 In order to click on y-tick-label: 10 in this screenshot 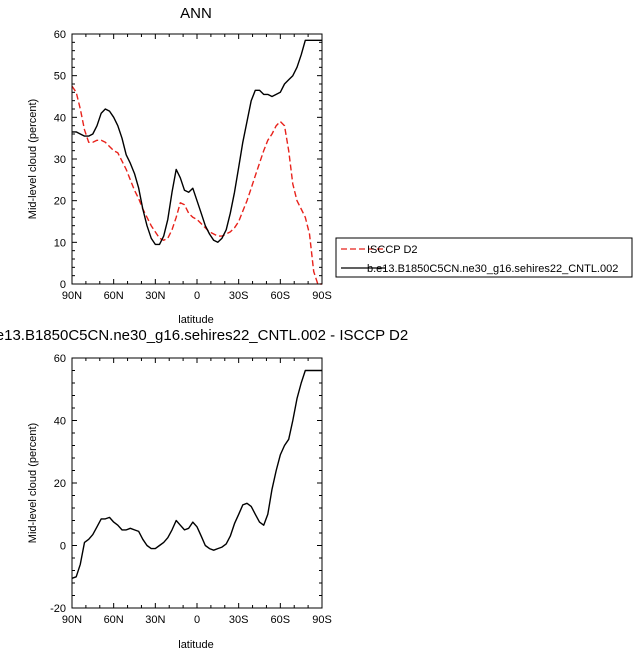, I will do `click(60, 243)`.